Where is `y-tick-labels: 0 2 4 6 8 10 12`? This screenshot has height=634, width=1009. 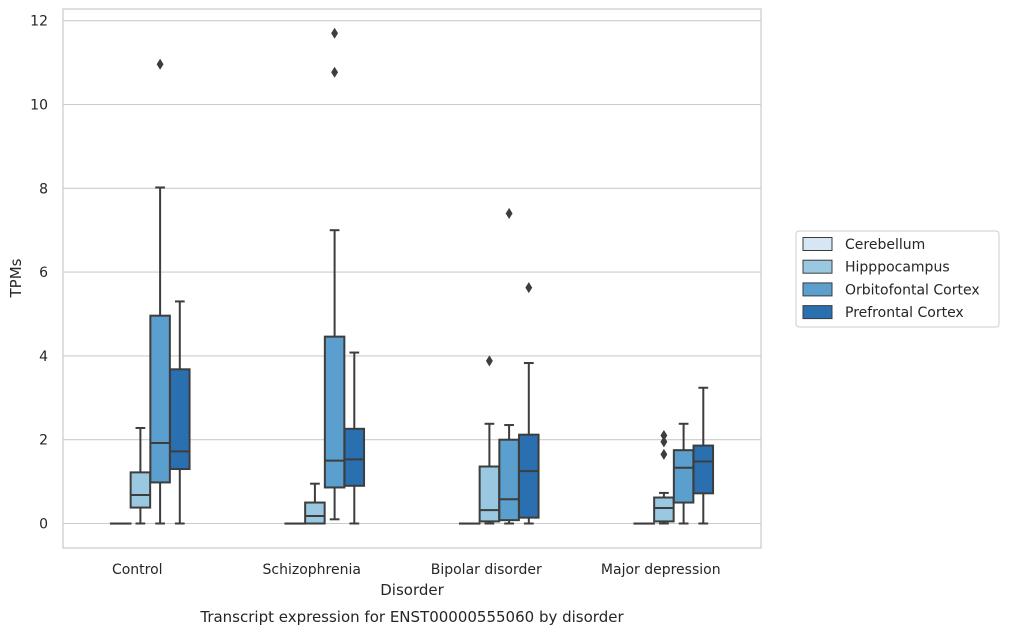 y-tick-labels: 0 2 4 6 8 10 12 is located at coordinates (39, 273).